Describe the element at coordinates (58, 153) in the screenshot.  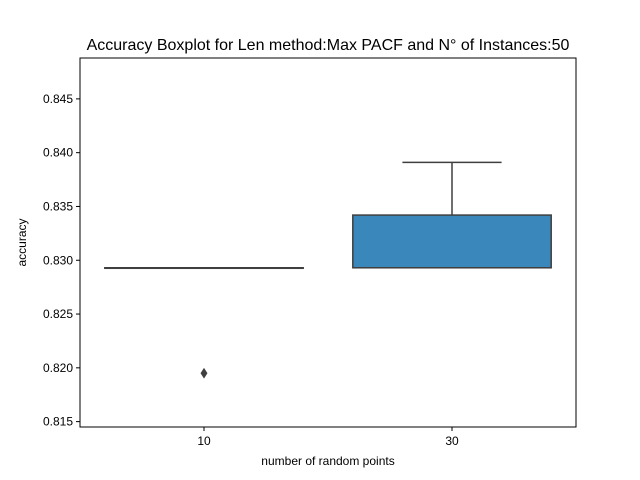
I see `y-tick-label: 0.840` at that location.